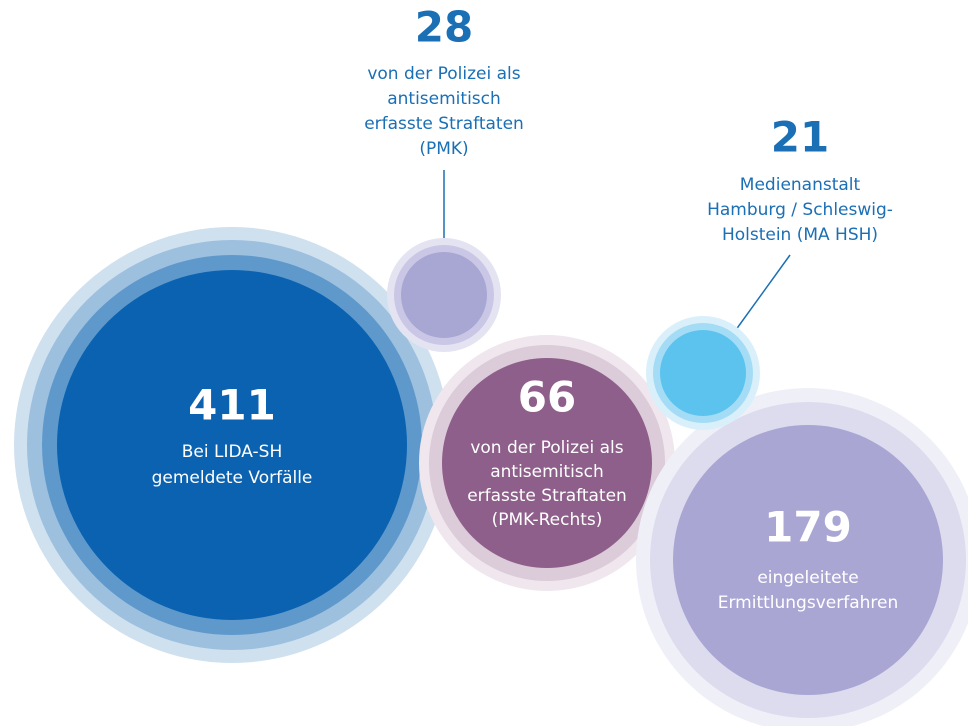 This screenshot has height=726, width=968. I want to click on bubble-label: Holstein (MA HSH), so click(800, 235).